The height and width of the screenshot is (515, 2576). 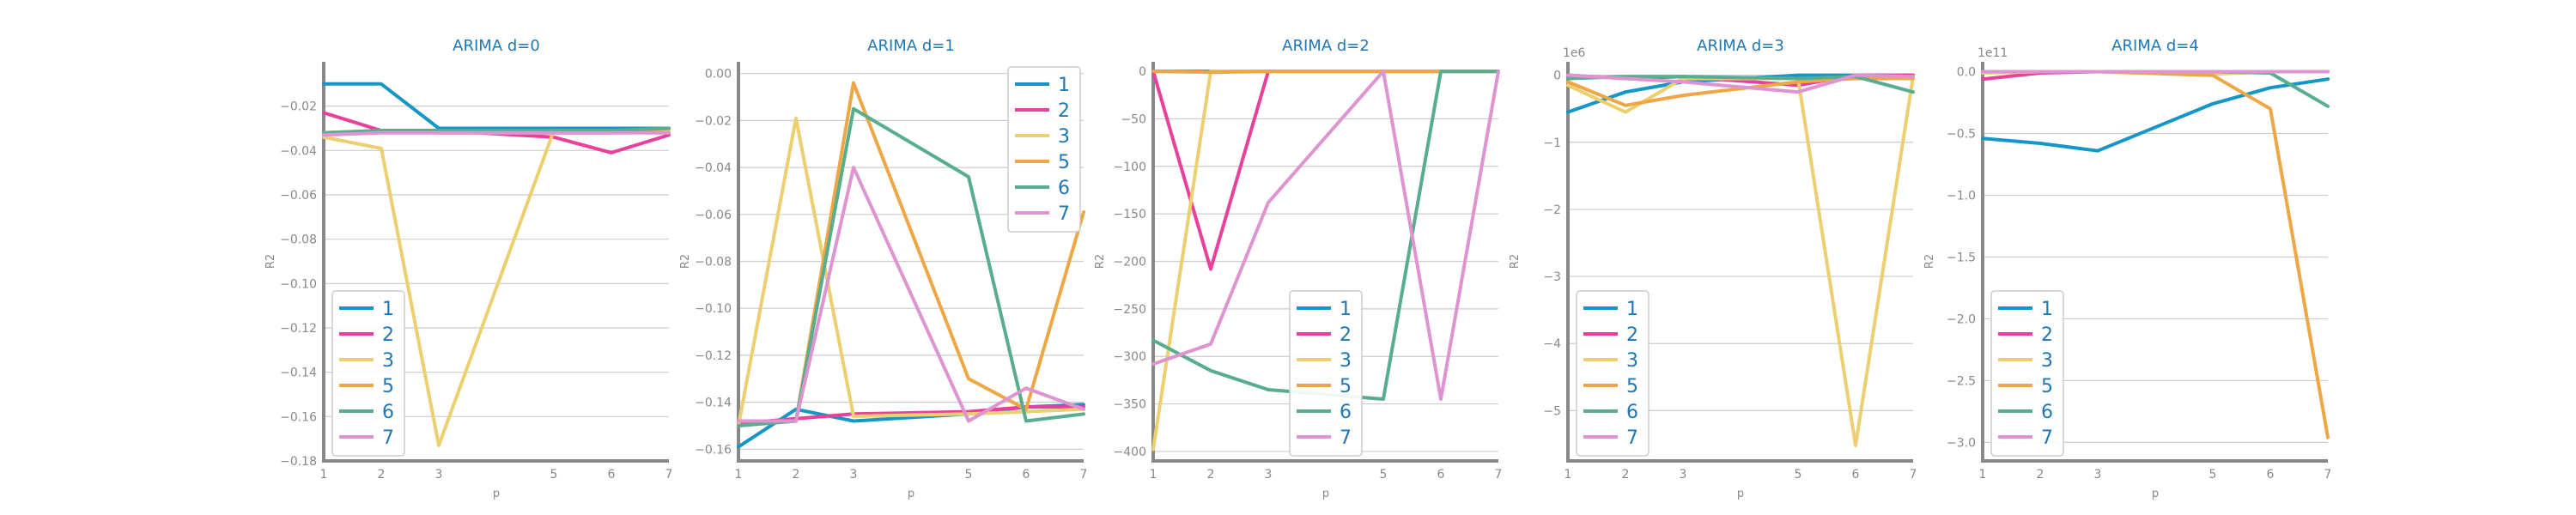 What do you see at coordinates (1967, 73) in the screenshot?
I see `y-tick-label: 0.0` at bounding box center [1967, 73].